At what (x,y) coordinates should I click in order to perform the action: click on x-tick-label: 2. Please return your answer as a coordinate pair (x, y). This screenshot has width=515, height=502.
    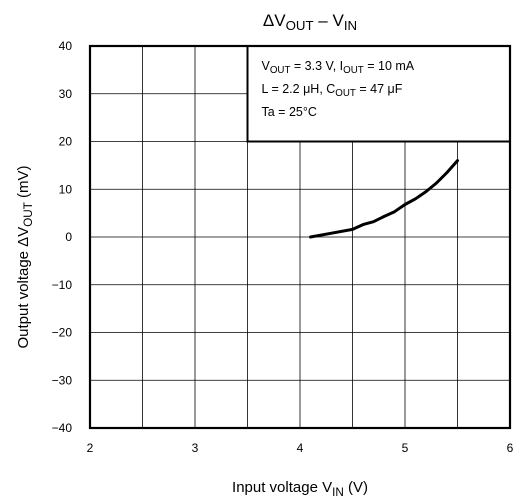
    Looking at the image, I should click on (90, 448).